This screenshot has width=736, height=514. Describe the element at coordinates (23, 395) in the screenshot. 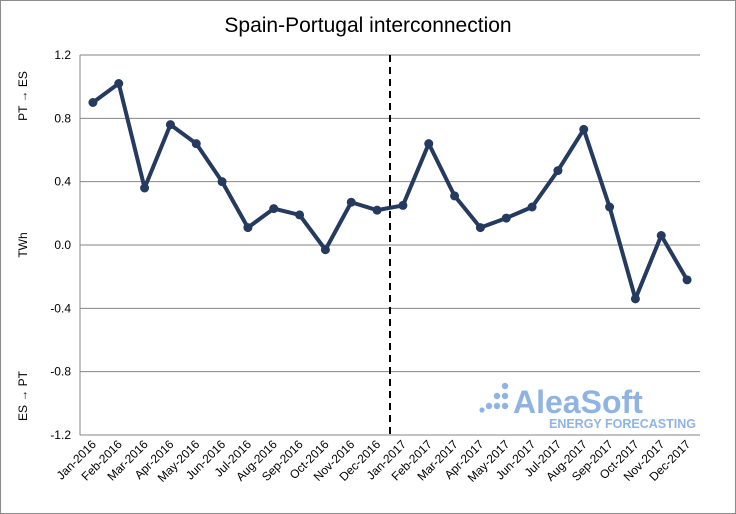

I see `y-label-bottom: ES → PT` at that location.